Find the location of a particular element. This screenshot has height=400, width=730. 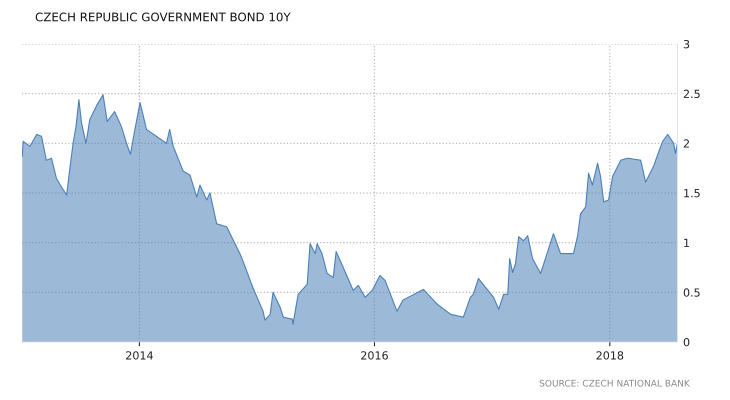

chart-title: CZECH REPUBLIC GOVERNMENT BOND 10Y is located at coordinates (163, 17).